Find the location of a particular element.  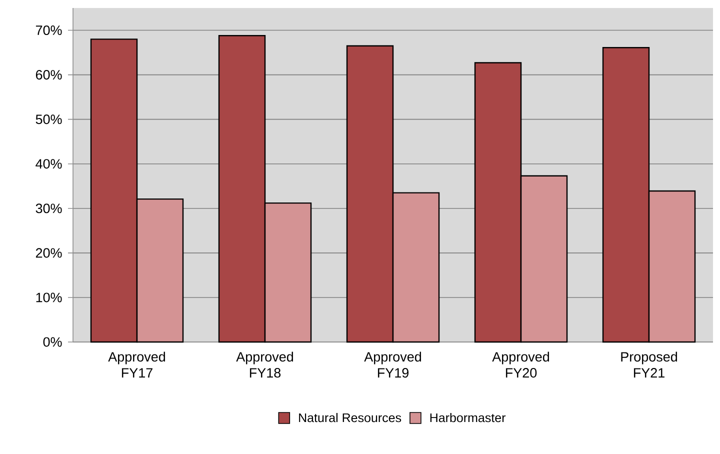

y-tick-label: 60% is located at coordinates (49, 75).